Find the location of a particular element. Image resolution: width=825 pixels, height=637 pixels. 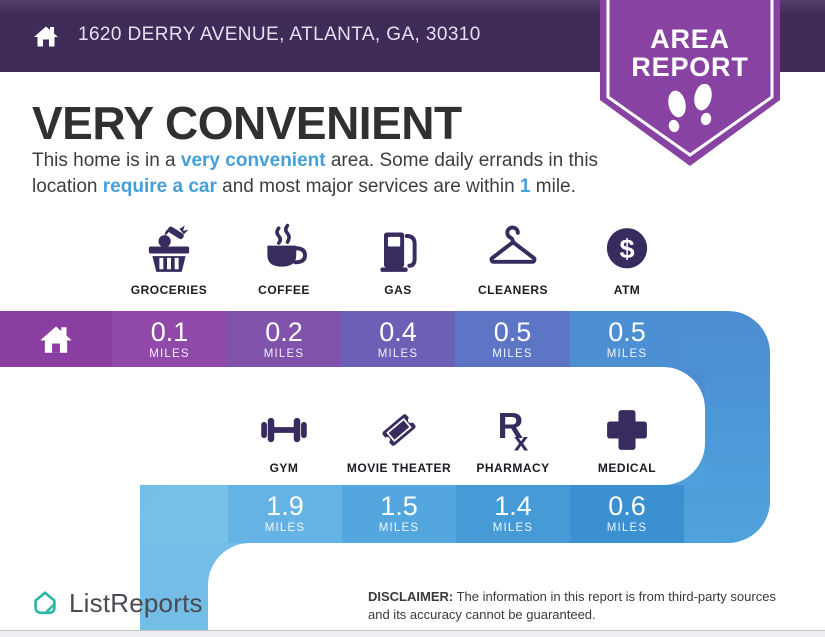

distance-value: 0.1 is located at coordinates (169, 332).